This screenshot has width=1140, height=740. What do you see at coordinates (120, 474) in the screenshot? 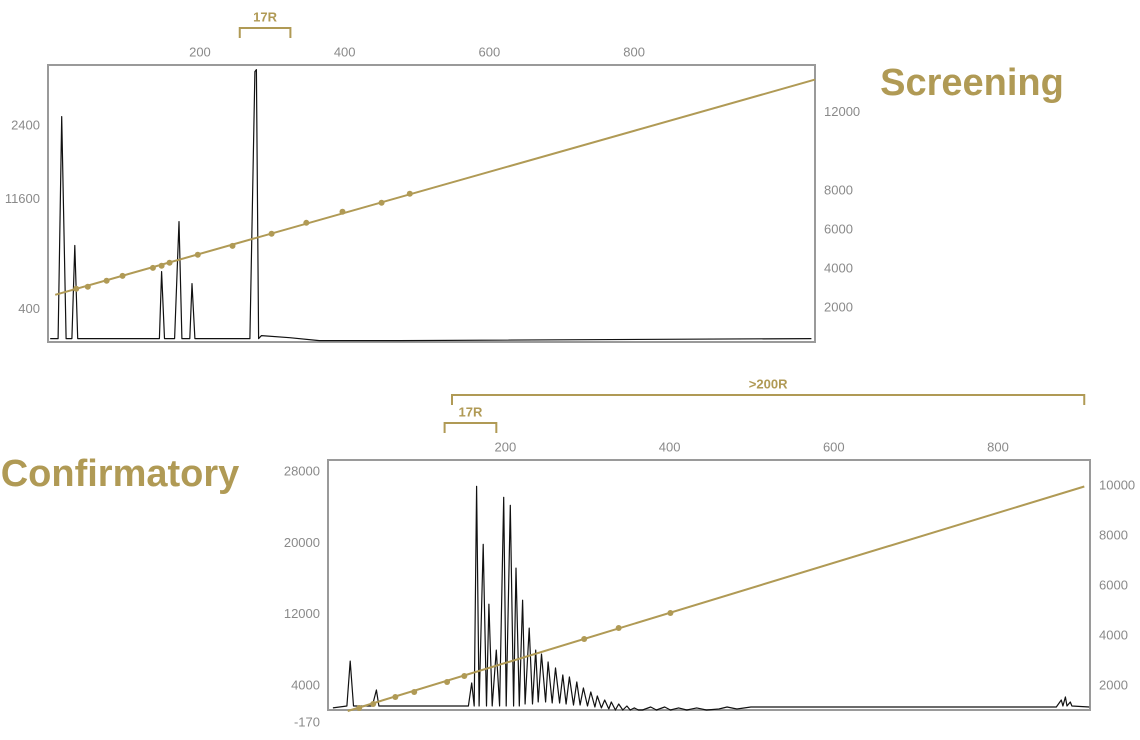
I see `chart-title: Confirmatory` at bounding box center [120, 474].